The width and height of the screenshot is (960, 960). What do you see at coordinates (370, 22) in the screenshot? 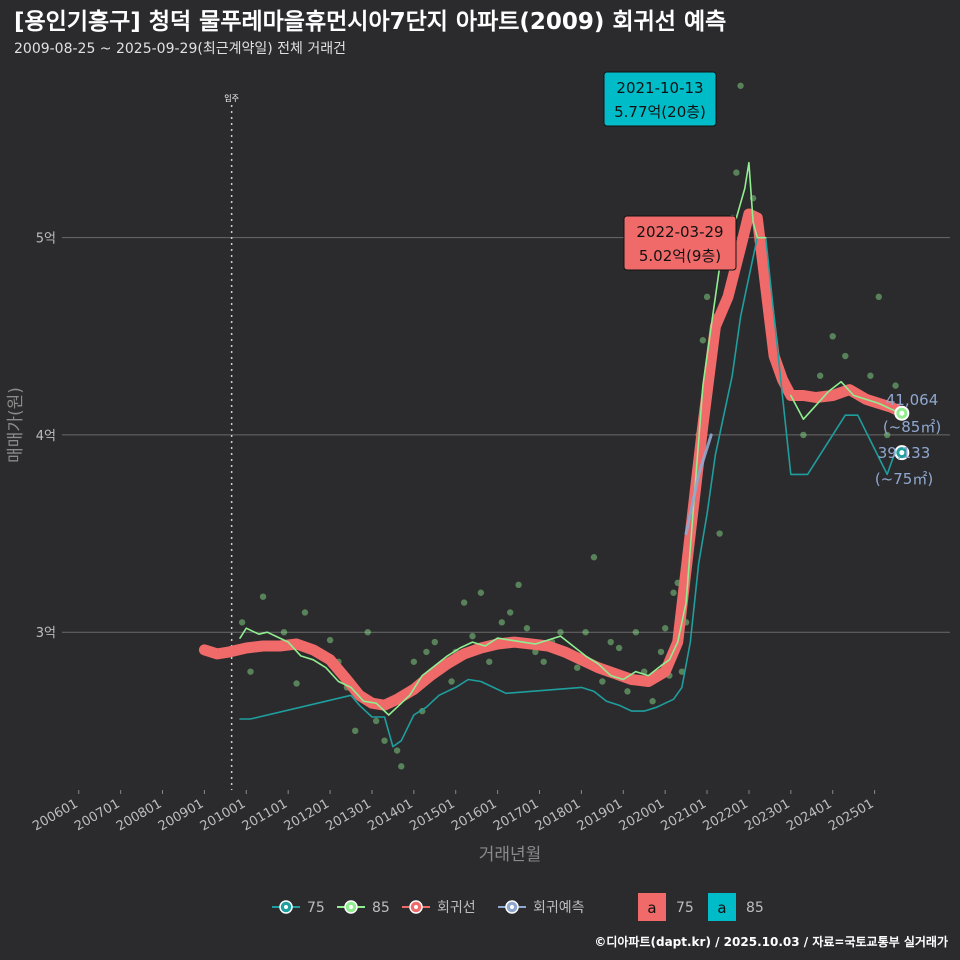
I see `chart-title: [용인기흥구] 청덕 물푸레마을휴먼시아7단지 아파트(2009) 회귀선 예측` at bounding box center [370, 22].